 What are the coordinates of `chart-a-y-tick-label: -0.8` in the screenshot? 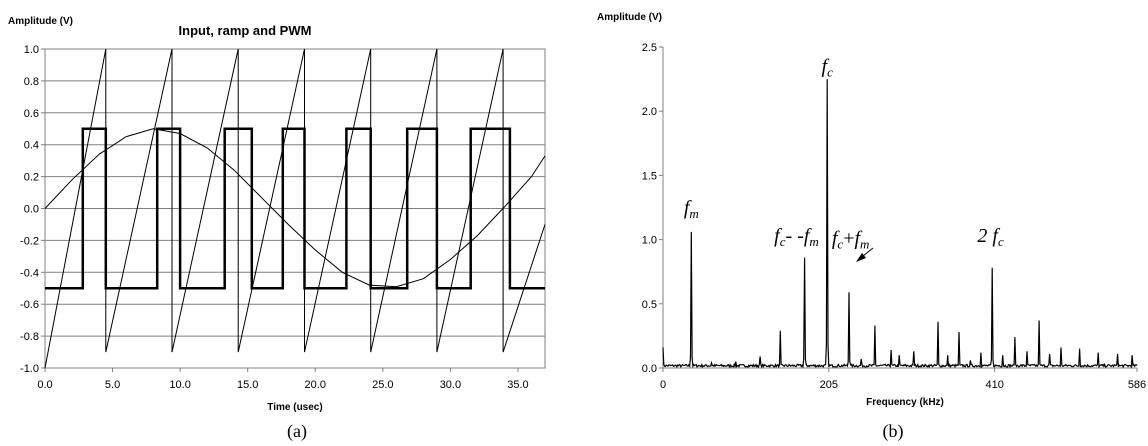 It's located at (29, 337).